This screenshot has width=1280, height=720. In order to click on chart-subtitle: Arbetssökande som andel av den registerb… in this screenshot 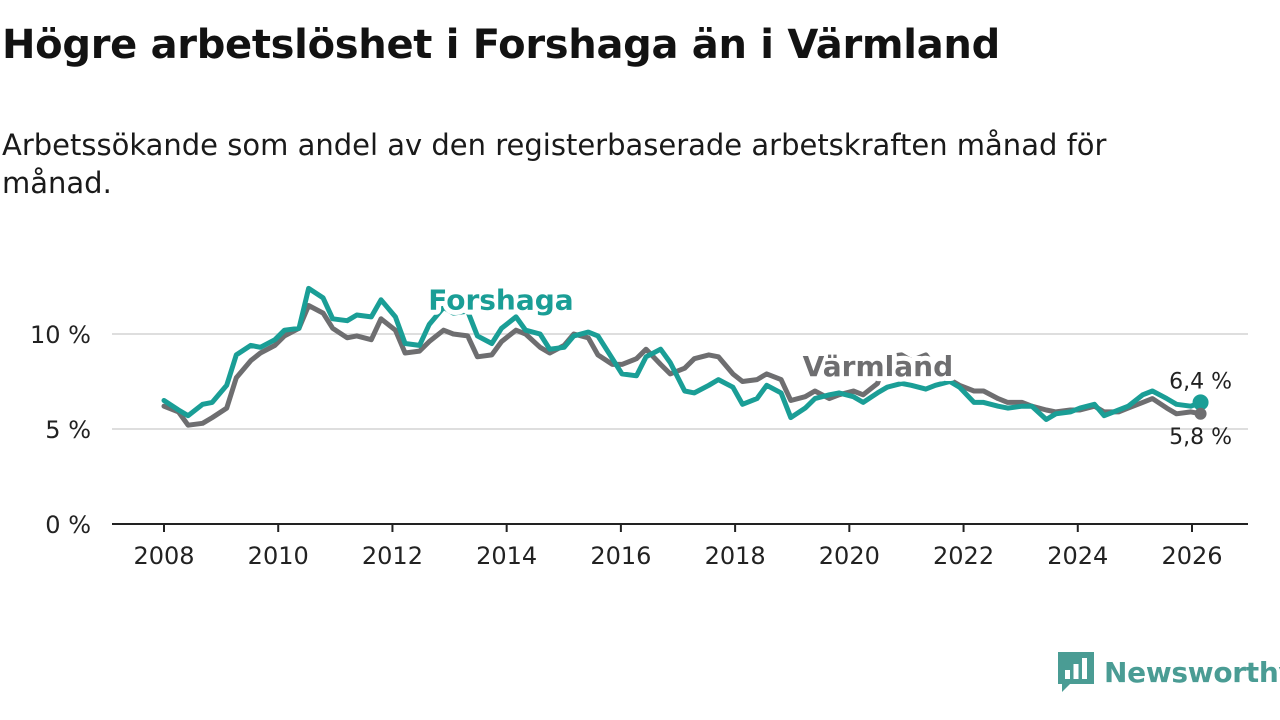, I will do `click(554, 164)`.